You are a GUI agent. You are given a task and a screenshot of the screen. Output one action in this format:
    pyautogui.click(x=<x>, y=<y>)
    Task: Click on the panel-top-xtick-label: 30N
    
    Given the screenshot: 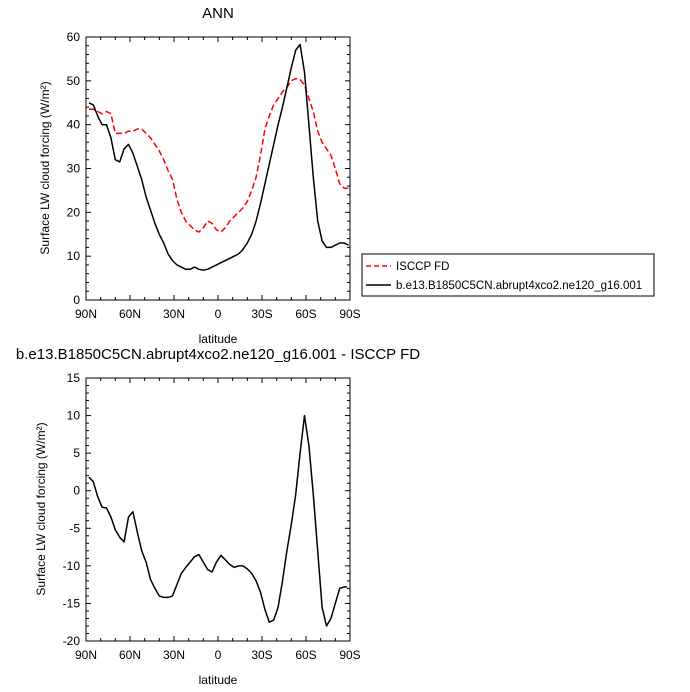 What is the action you would take?
    pyautogui.click(x=174, y=314)
    